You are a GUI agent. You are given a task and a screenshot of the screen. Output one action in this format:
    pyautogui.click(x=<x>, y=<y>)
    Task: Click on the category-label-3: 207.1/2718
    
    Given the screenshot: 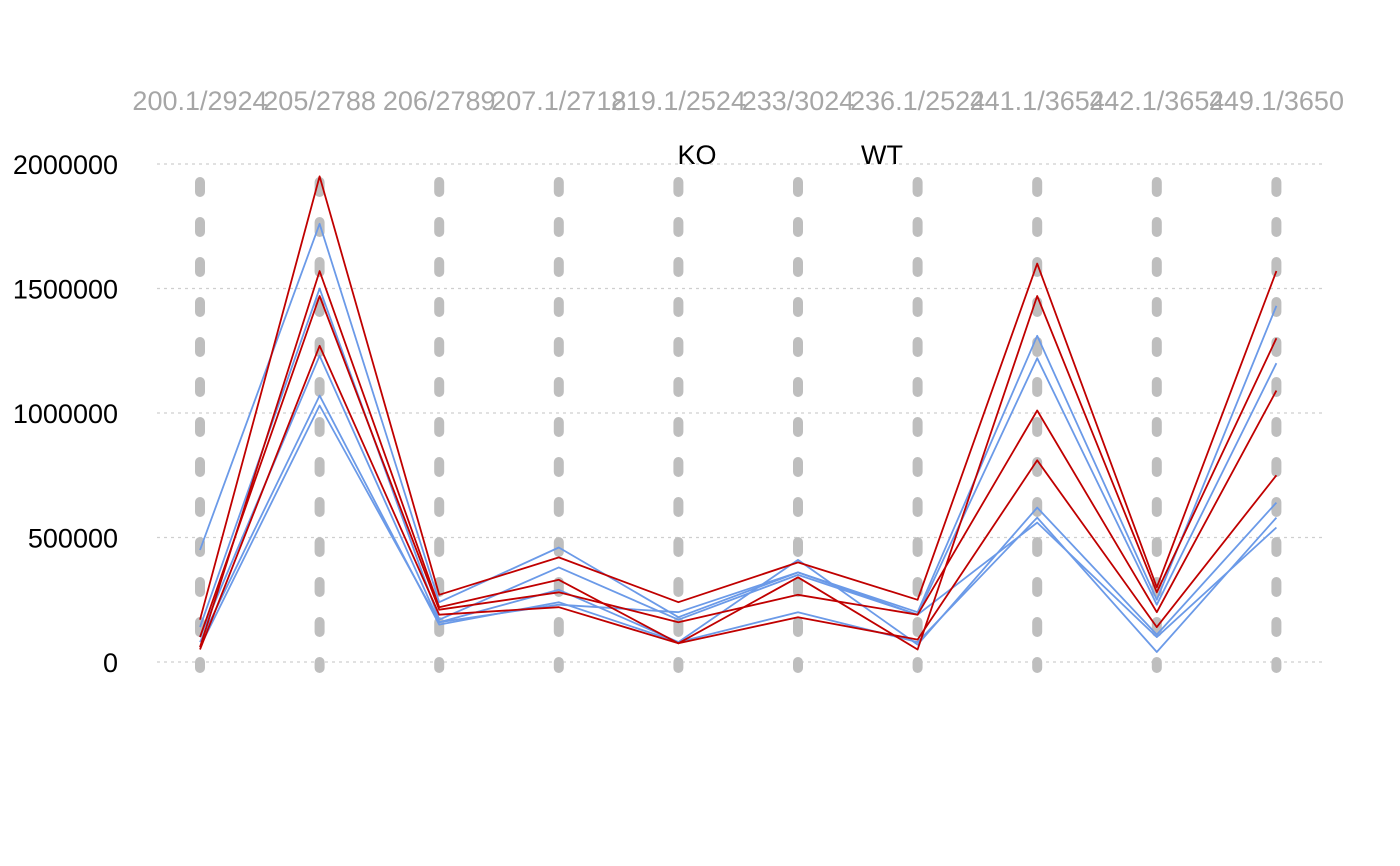 What is the action you would take?
    pyautogui.click(x=558, y=101)
    